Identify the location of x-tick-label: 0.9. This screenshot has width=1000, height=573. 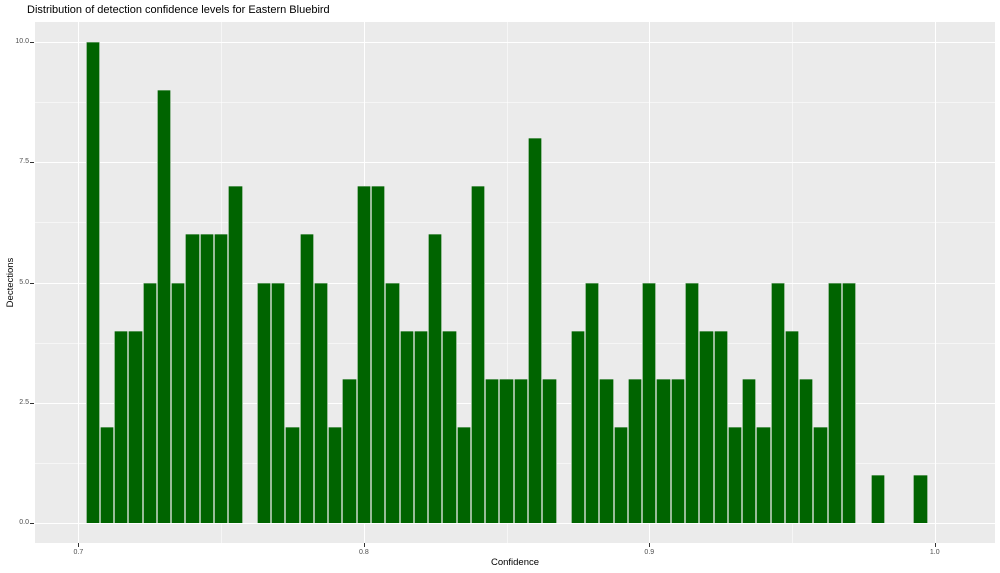
(649, 552).